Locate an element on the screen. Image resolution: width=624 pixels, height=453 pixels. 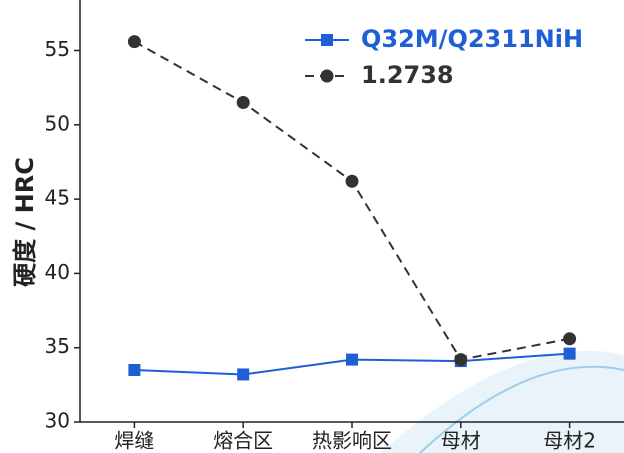
y-tick-label: 30 is located at coordinates (57, 421).